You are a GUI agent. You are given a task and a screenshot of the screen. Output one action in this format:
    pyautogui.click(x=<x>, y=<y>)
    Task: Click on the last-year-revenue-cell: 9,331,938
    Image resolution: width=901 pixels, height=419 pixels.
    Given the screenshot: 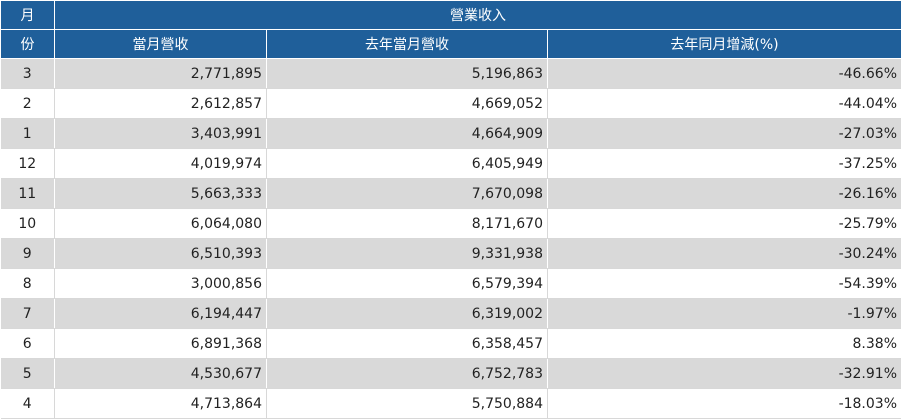 What is the action you would take?
    pyautogui.click(x=407, y=253)
    